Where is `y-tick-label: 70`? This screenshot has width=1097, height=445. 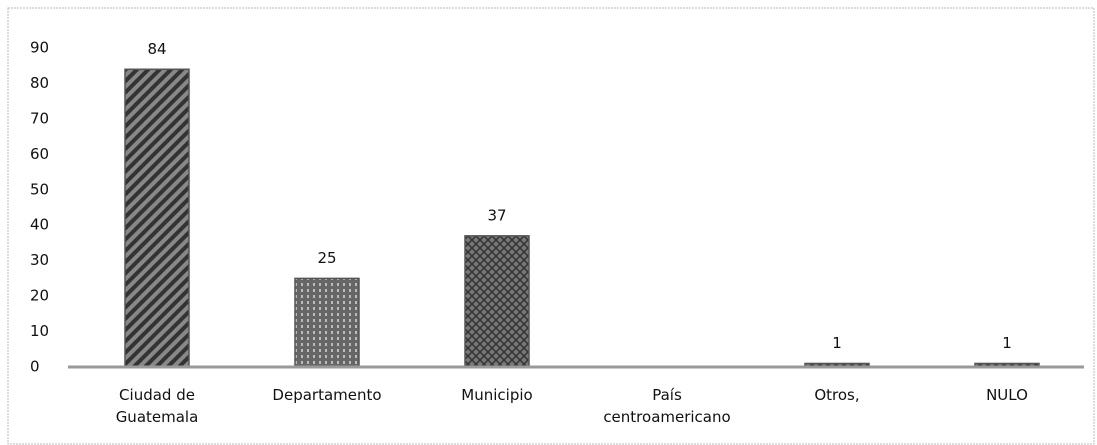
y-tick-label: 70 is located at coordinates (39, 118).